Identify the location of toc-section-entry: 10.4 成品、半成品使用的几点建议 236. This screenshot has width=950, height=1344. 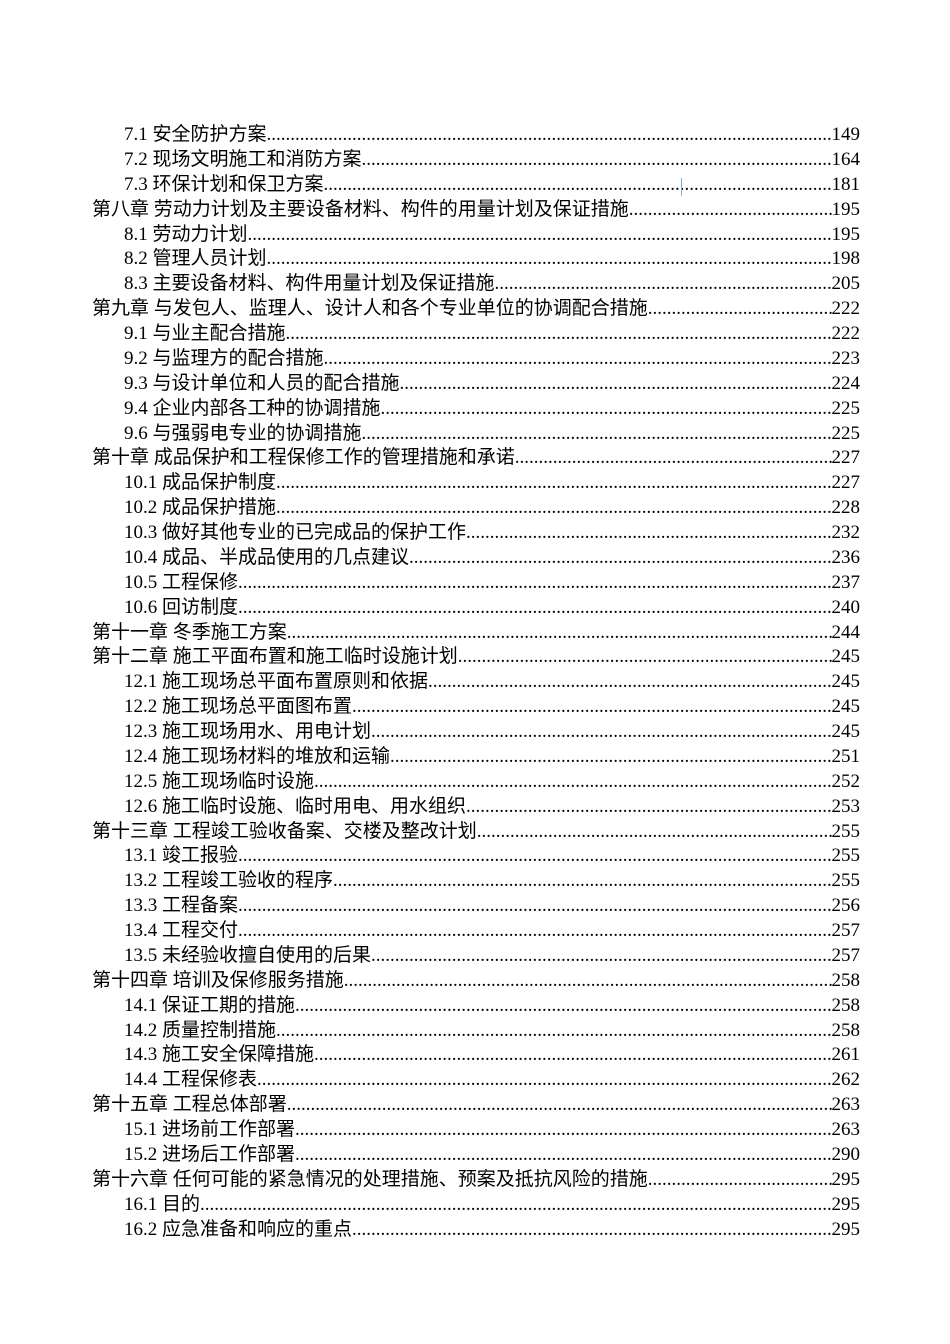
(476, 558).